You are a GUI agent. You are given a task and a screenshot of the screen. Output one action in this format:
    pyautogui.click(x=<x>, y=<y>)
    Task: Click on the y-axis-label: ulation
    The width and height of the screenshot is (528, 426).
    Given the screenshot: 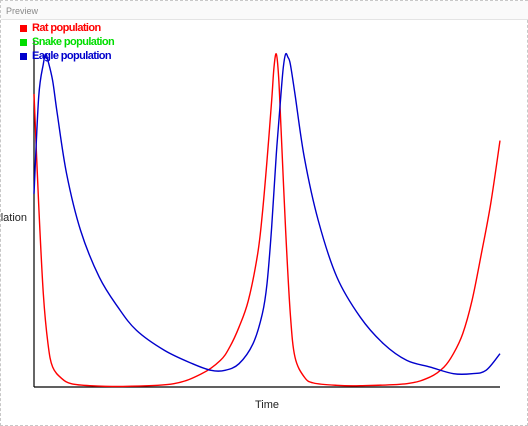 What is the action you would take?
    pyautogui.click(x=13, y=218)
    